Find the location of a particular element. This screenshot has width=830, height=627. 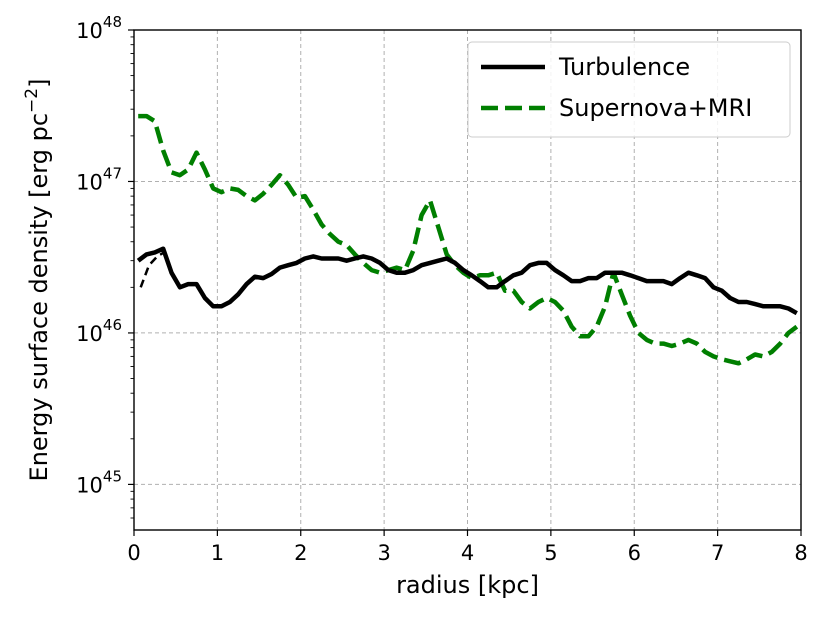

y-axis-label: Energy surface density [erg pc−2] is located at coordinates (37, 280).